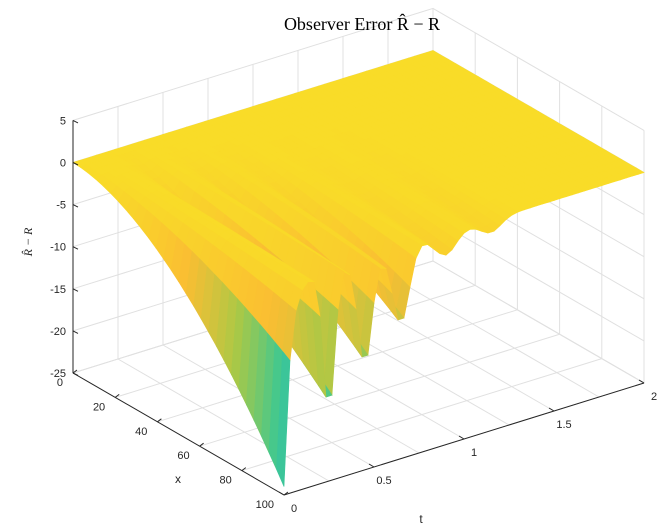 The width and height of the screenshot is (664, 527). What do you see at coordinates (178, 434) in the screenshot?
I see `x-axis-line` at bounding box center [178, 434].